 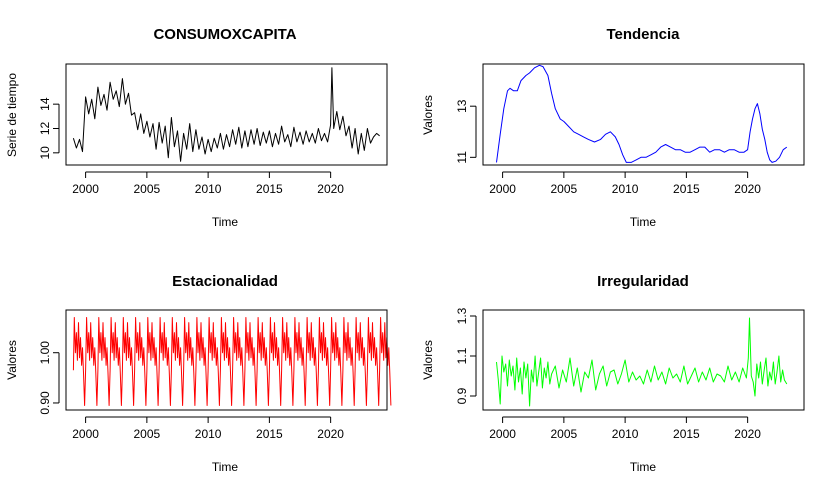 What do you see at coordinates (462, 355) in the screenshot?
I see `y-tick-label: 1.1` at bounding box center [462, 355].